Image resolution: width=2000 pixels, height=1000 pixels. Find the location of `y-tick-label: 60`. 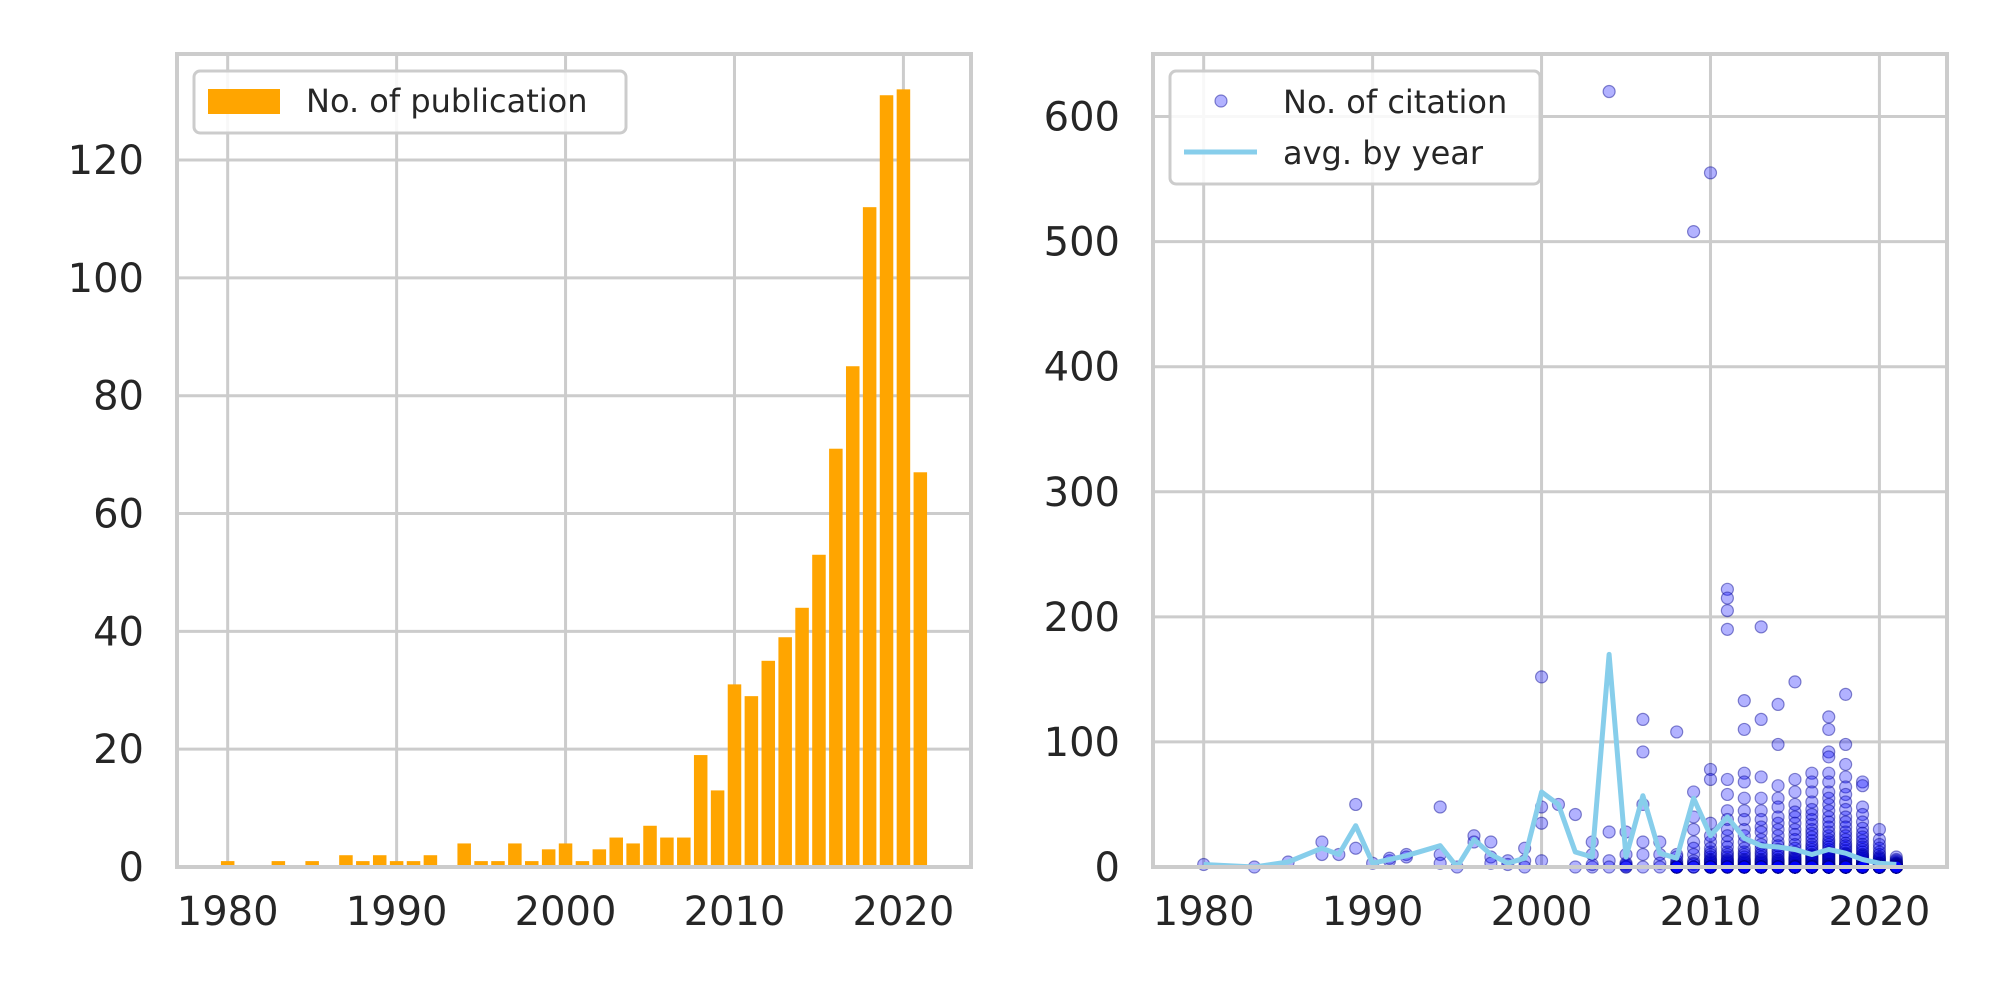

y-tick-label: 60 is located at coordinates (118, 515).